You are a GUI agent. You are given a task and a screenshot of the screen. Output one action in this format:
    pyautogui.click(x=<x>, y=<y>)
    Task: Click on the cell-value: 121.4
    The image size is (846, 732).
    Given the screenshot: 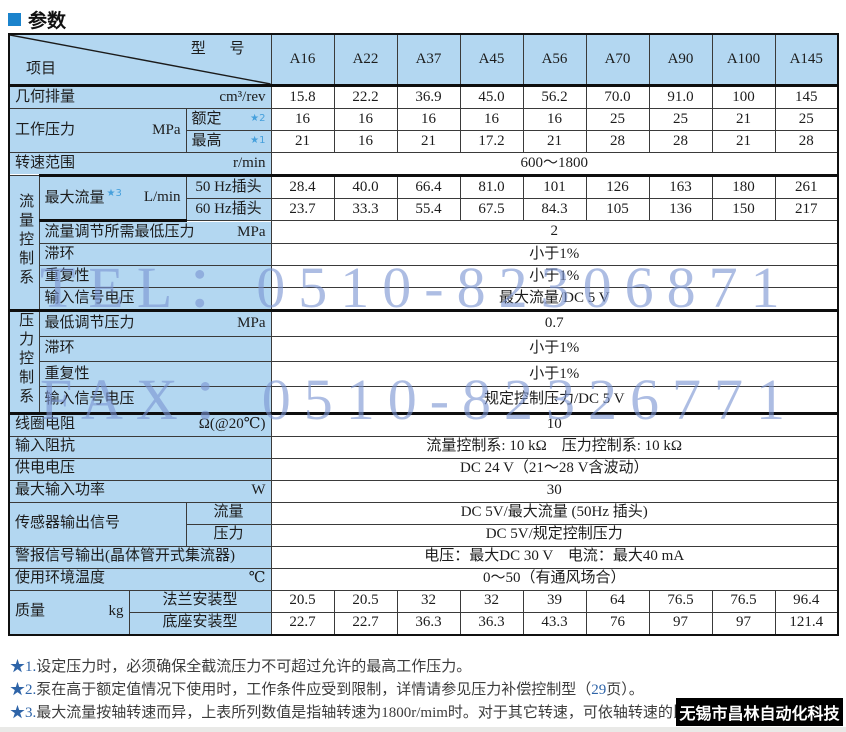 What is the action you would take?
    pyautogui.click(x=806, y=623)
    